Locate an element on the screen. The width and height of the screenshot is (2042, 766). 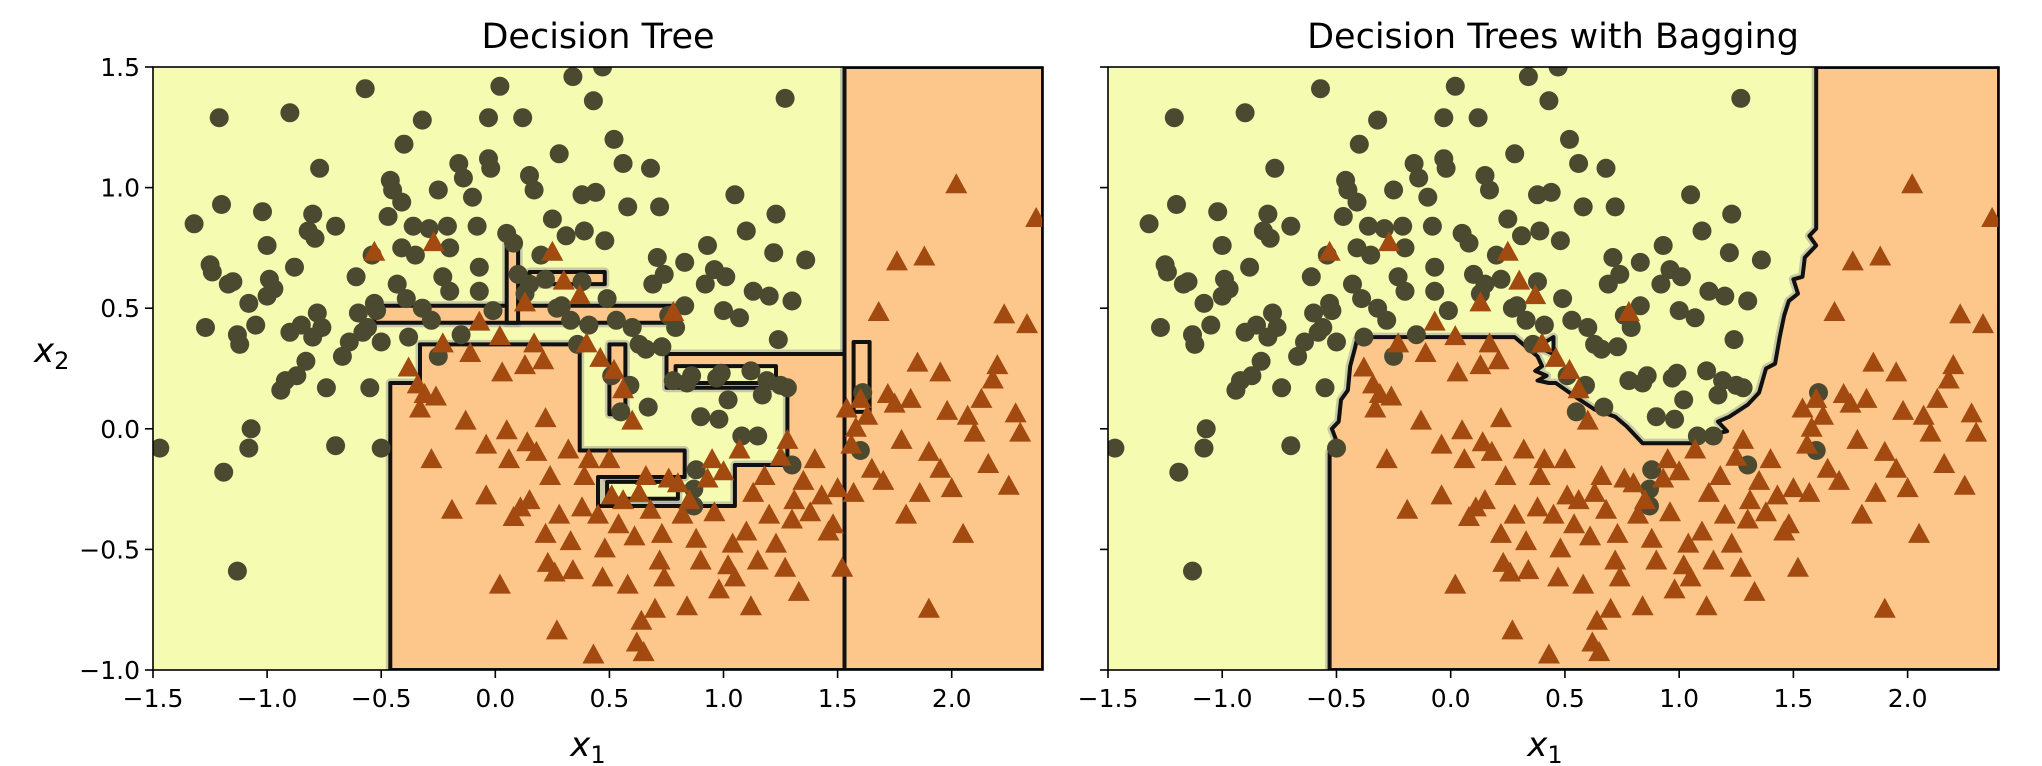
x-axis-label: x1 is located at coordinates (1544, 745).